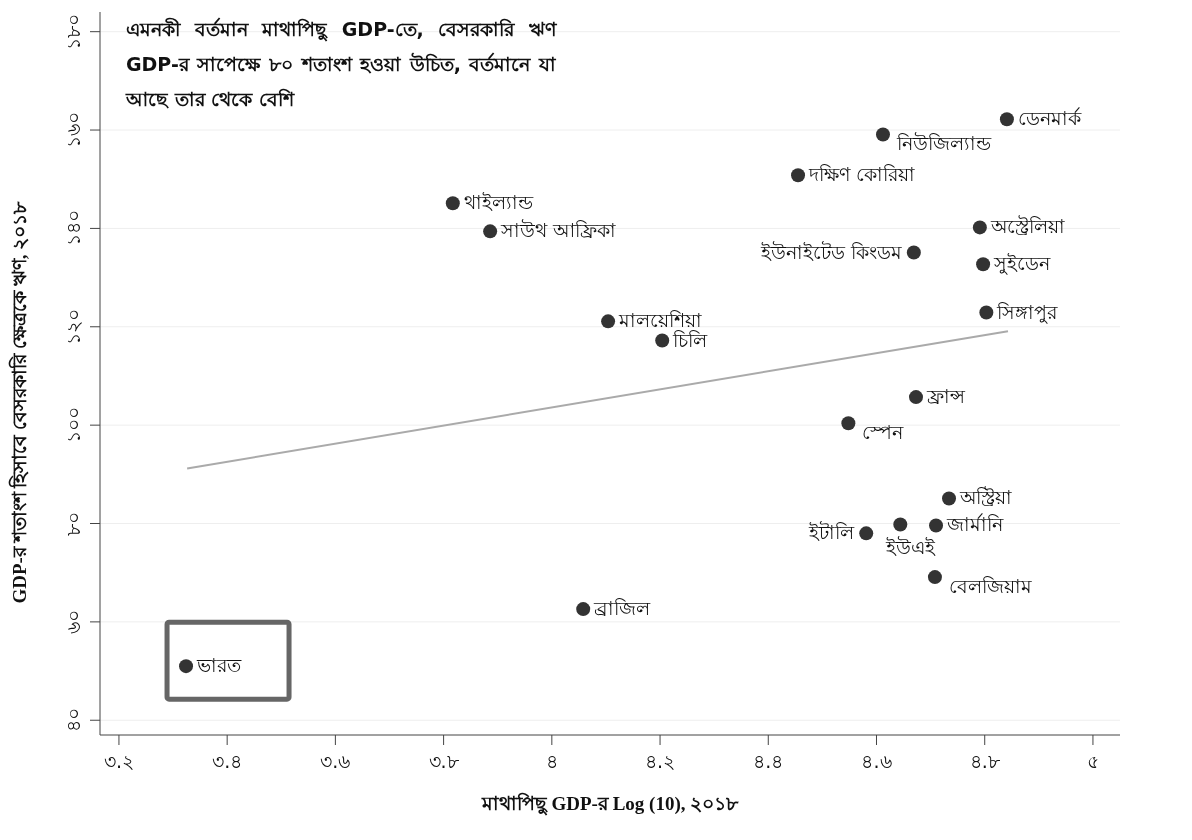 The width and height of the screenshot is (1192, 840). What do you see at coordinates (986, 497) in the screenshot?
I see `annotation: অস্ট্রিয়া` at bounding box center [986, 497].